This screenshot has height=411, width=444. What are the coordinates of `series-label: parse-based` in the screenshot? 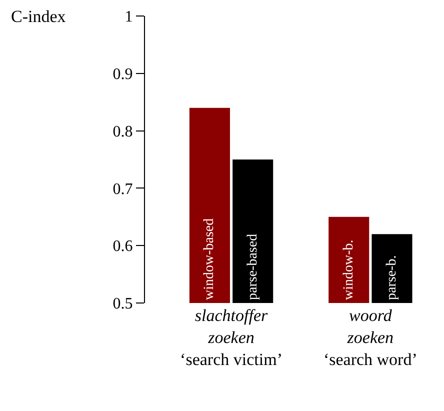 It's located at (252, 267).